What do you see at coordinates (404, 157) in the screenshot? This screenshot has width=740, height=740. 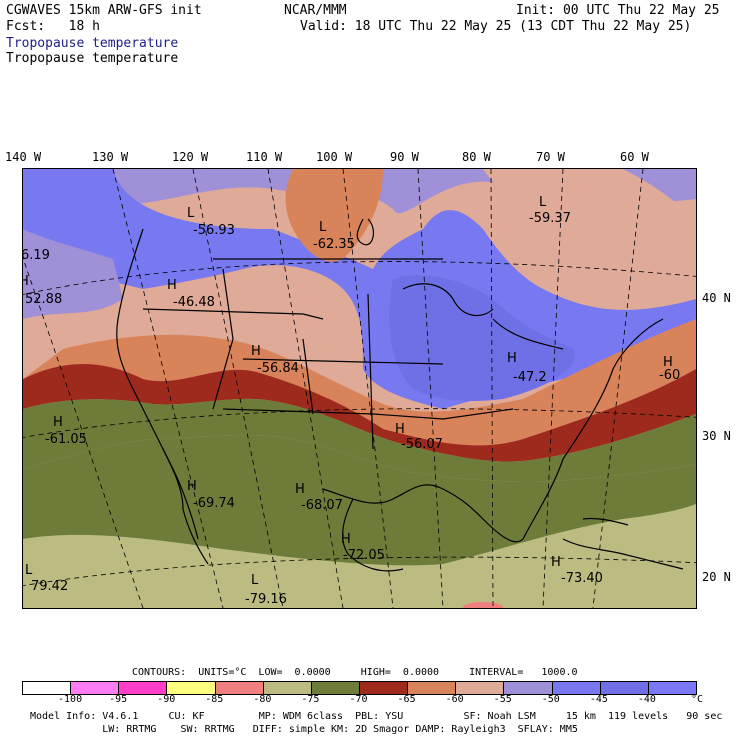 I see `lon-label: 90 W` at bounding box center [404, 157].